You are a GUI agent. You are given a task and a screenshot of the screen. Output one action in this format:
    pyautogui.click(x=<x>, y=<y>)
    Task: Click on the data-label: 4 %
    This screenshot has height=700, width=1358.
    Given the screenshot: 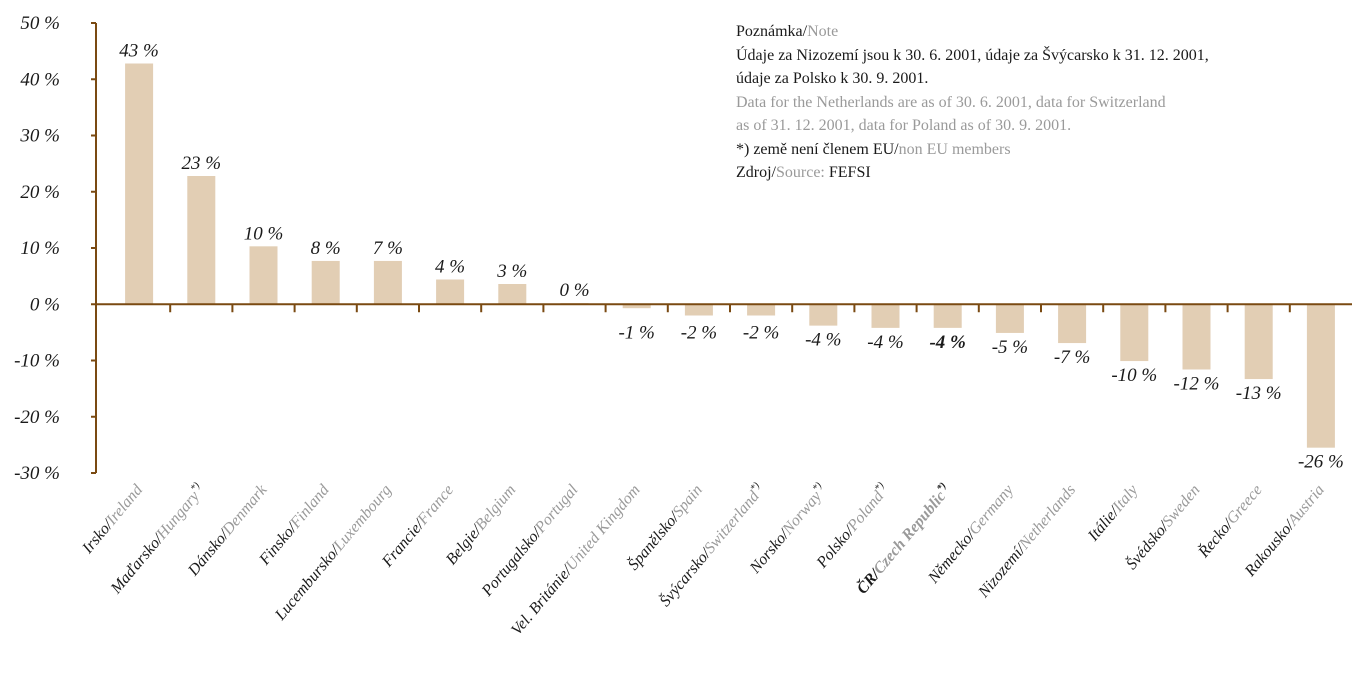 What is the action you would take?
    pyautogui.click(x=450, y=267)
    